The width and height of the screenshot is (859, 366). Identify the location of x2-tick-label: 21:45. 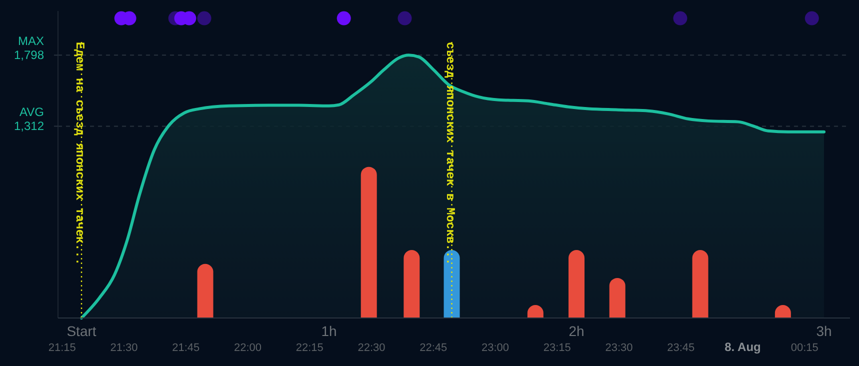
(186, 348).